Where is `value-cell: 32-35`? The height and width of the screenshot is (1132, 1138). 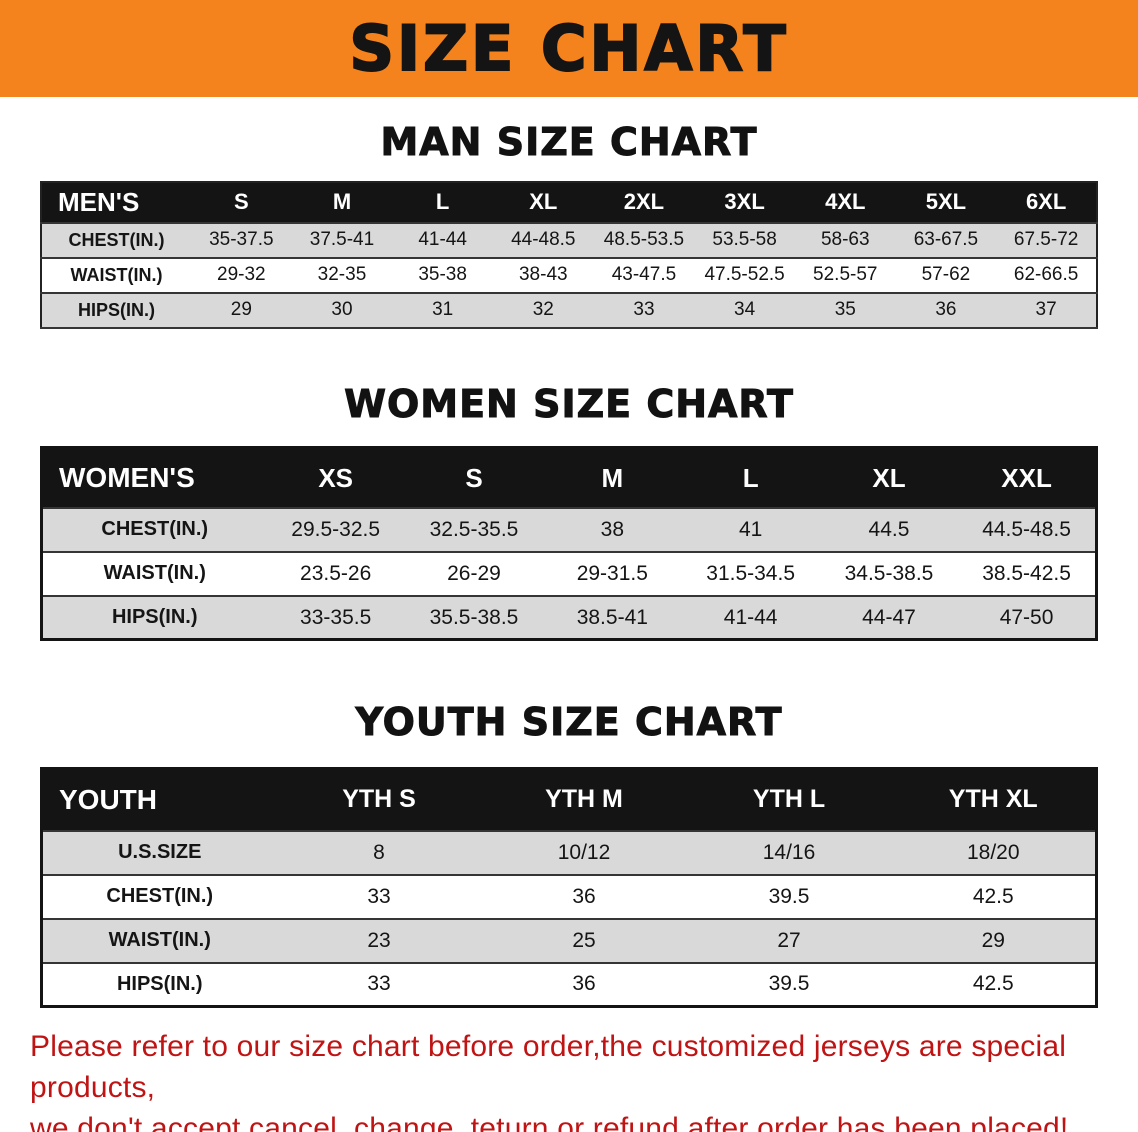
value-cell: 32-35 is located at coordinates (342, 275).